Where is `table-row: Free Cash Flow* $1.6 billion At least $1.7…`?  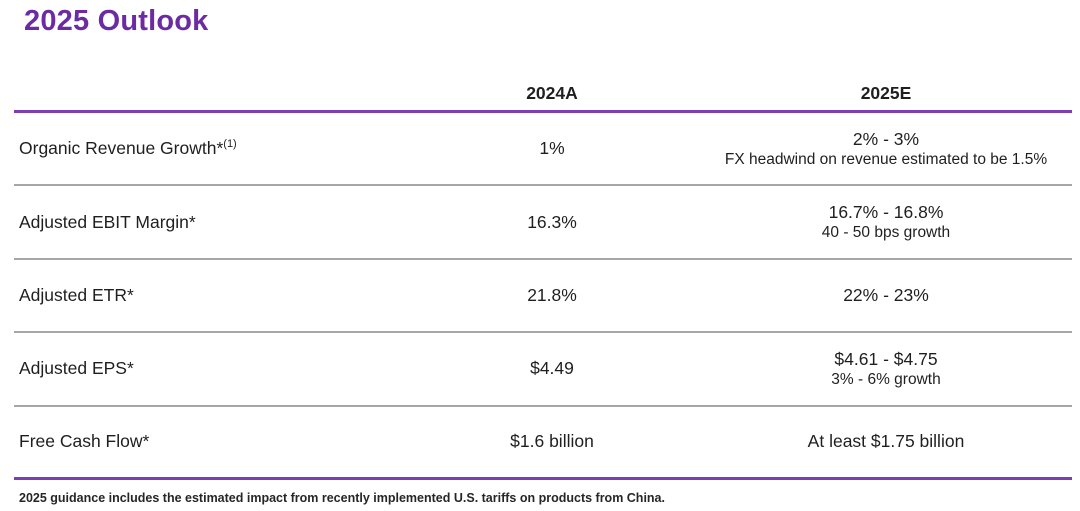 table-row: Free Cash Flow* $1.6 billion At least $1.7… is located at coordinates (543, 443).